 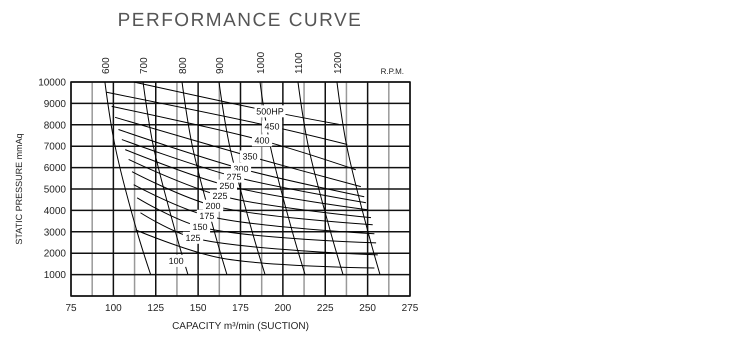 I want to click on x-tick-label: 200, so click(x=283, y=308).